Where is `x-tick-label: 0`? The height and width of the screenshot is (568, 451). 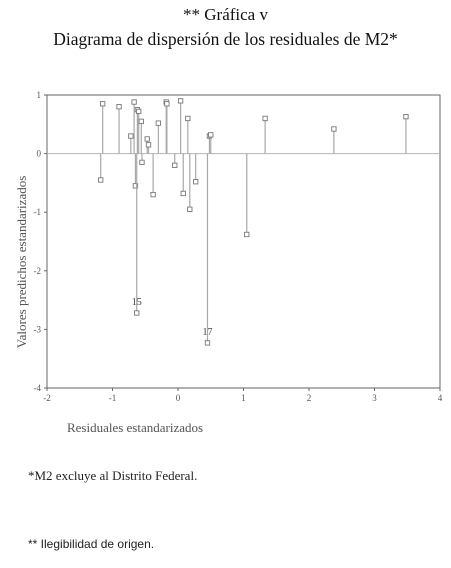 x-tick-label: 0 is located at coordinates (178, 398).